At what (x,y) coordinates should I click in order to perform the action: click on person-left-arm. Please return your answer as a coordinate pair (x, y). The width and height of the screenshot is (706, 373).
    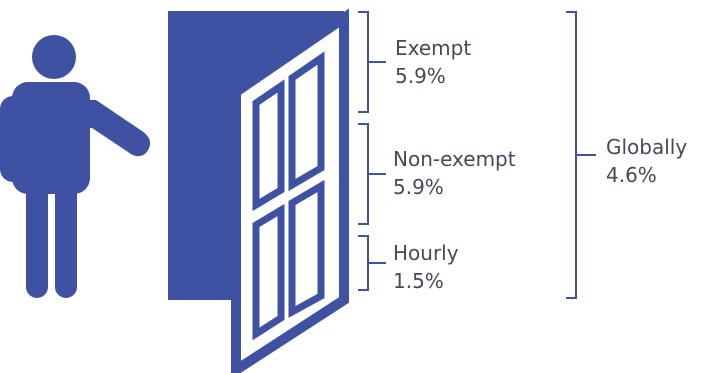
    Looking at the image, I should click on (13, 139).